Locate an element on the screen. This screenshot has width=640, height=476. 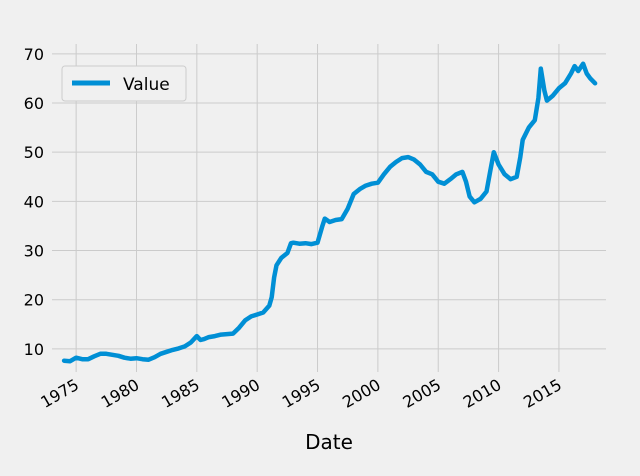
y-tick-label: 30 is located at coordinates (34, 251).